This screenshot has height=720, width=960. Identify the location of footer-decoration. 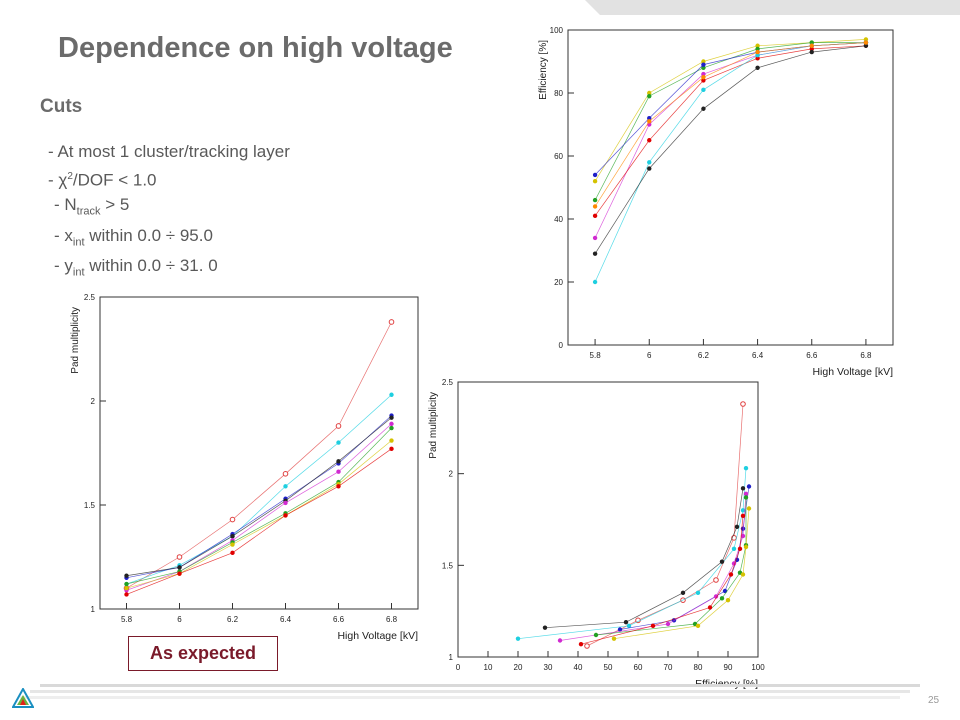
(470, 691).